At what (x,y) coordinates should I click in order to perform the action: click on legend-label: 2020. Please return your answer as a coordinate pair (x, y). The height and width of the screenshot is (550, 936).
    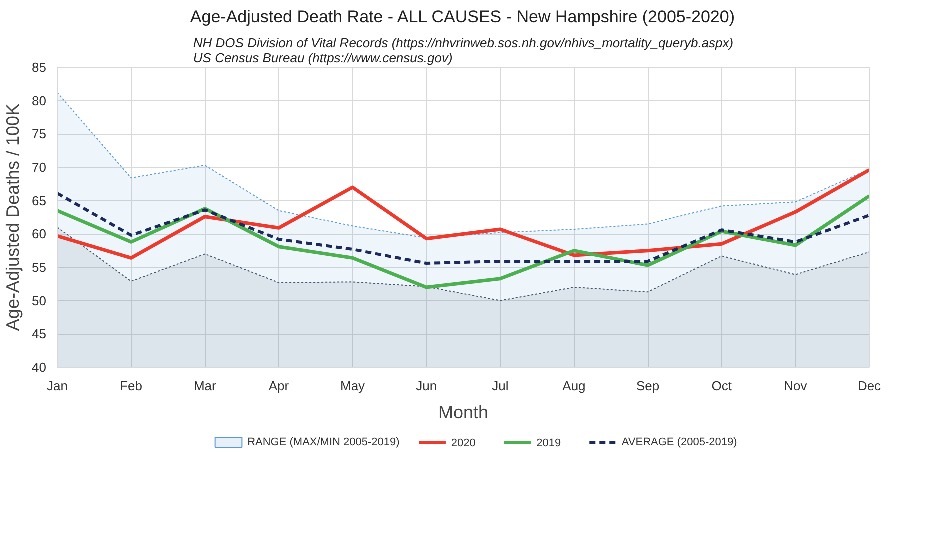
    Looking at the image, I should click on (463, 444).